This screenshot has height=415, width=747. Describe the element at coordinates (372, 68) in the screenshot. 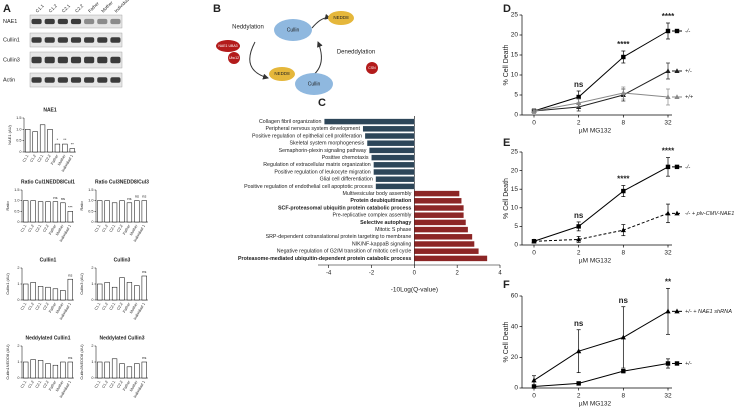

I see `enzyme-node` at that location.